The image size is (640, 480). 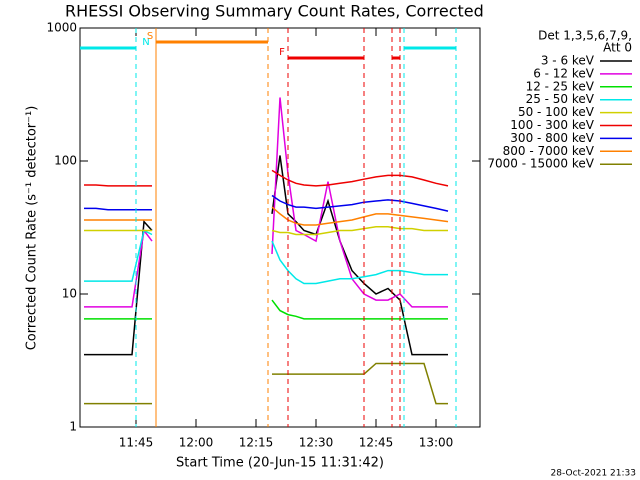 What do you see at coordinates (280, 463) in the screenshot?
I see `x-axis-label: Start Time (20-Jun-15 11:31:42)` at bounding box center [280, 463].